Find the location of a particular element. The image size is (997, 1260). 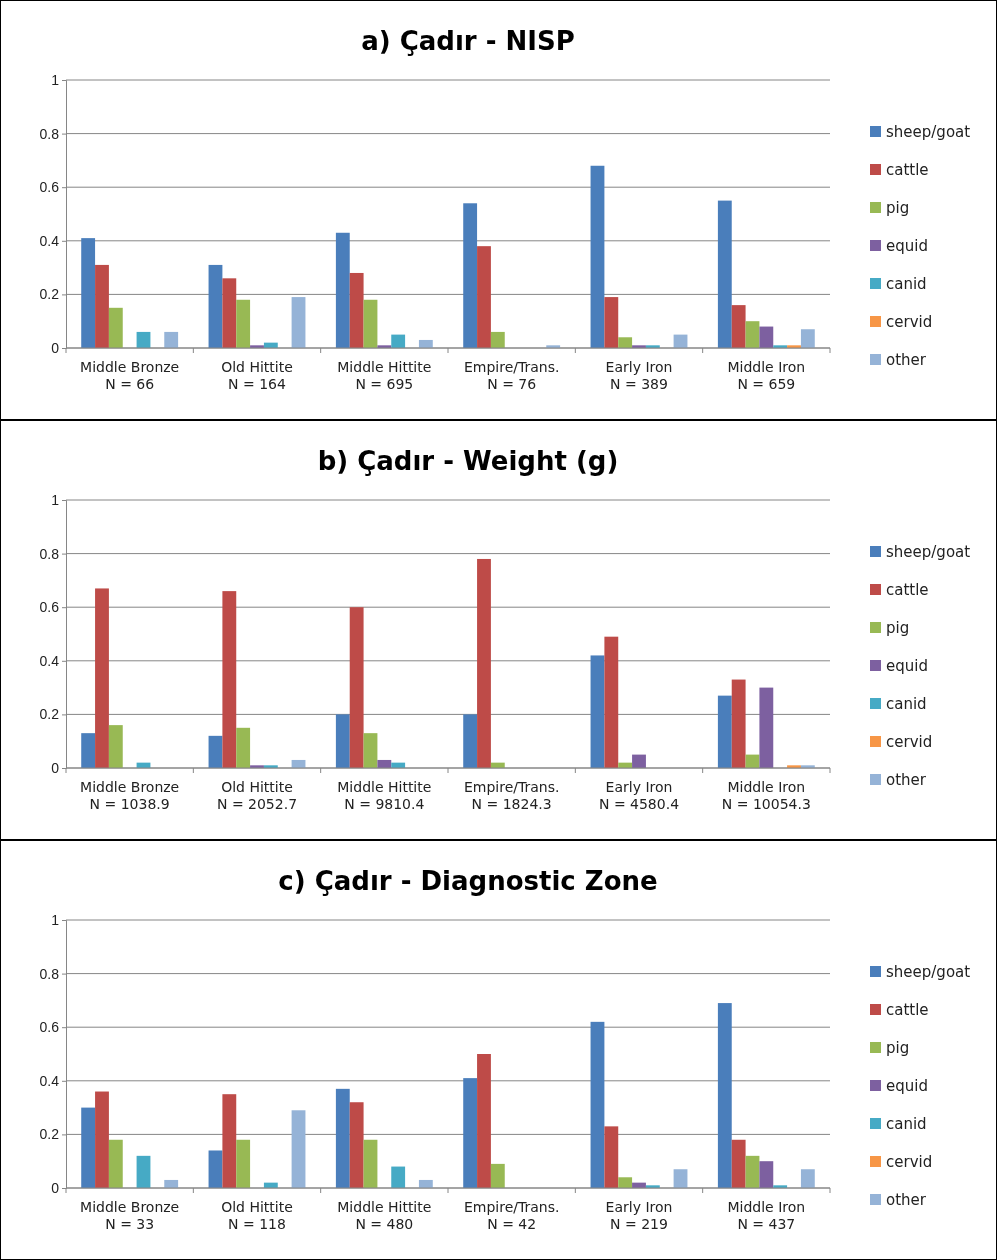

x-tick-label: Empire/Trans. N = 42 is located at coordinates (511, 1215).